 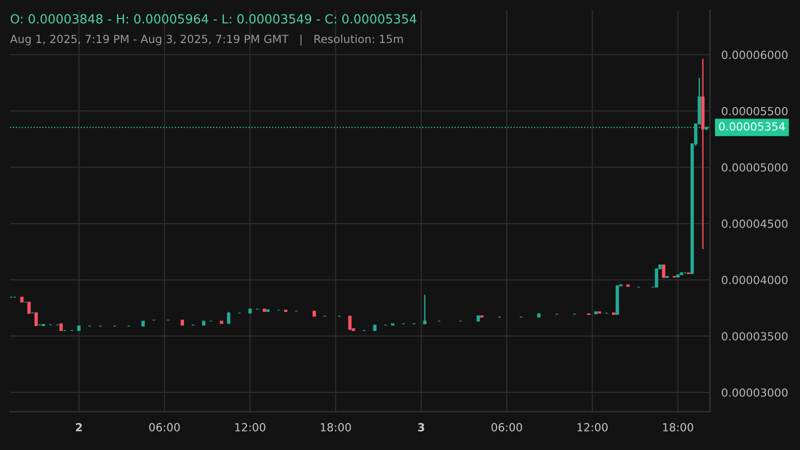 What do you see at coordinates (755, 224) in the screenshot?
I see `y-tick-label: 0.00004500` at bounding box center [755, 224].